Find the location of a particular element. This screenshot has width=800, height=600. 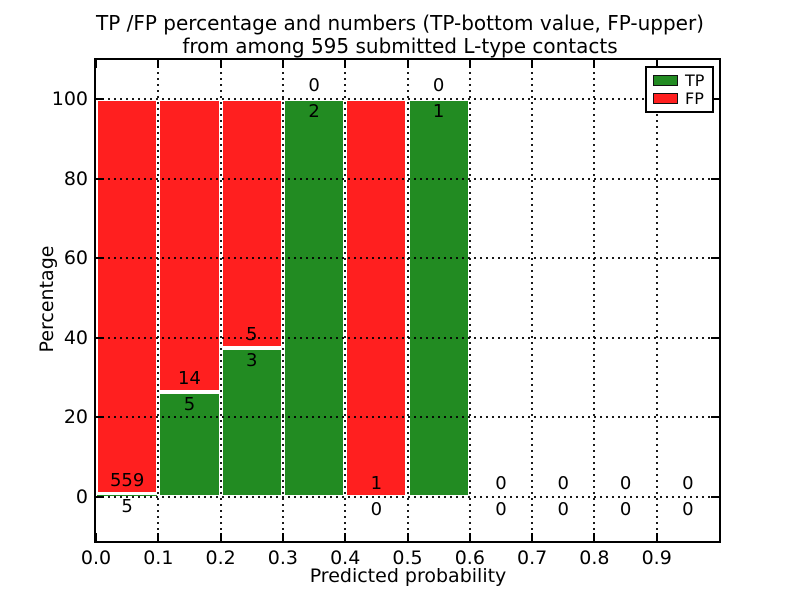

x-tick-label: 0.9 is located at coordinates (656, 558).